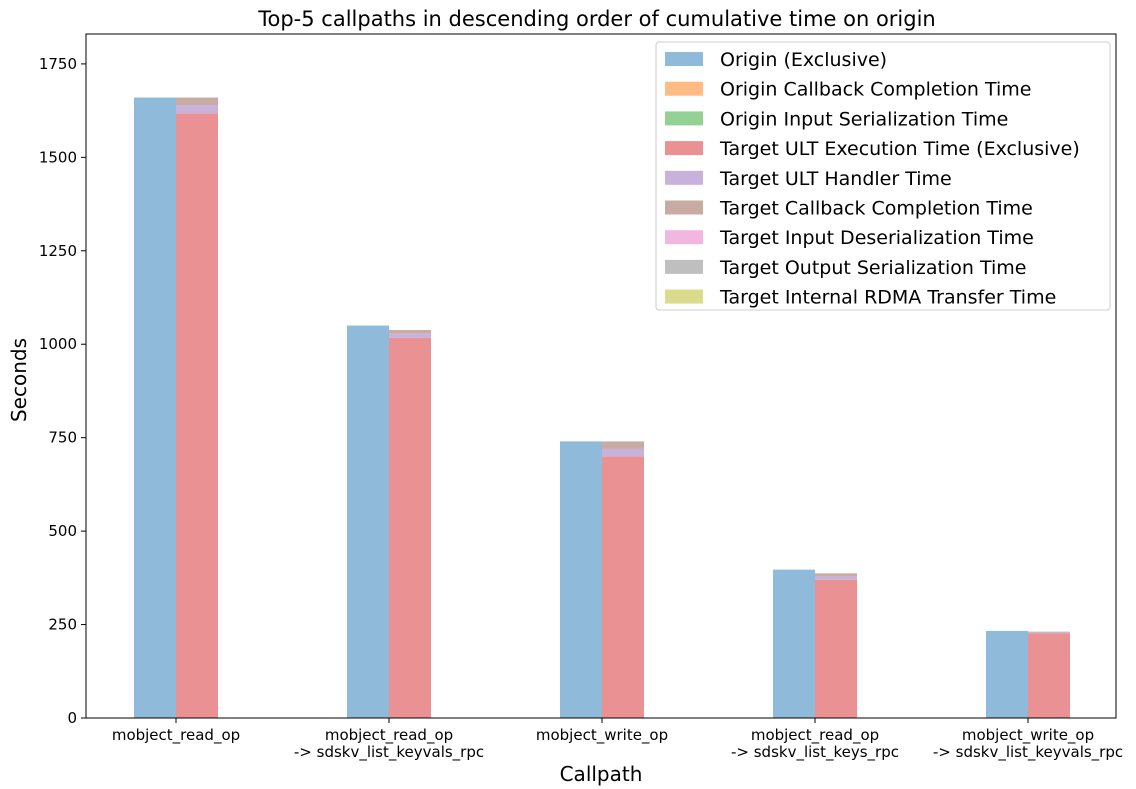 This screenshot has height=789, width=1136. Describe the element at coordinates (872, 268) in the screenshot. I see `legend-label-7: Target Output Serialization Time` at that location.